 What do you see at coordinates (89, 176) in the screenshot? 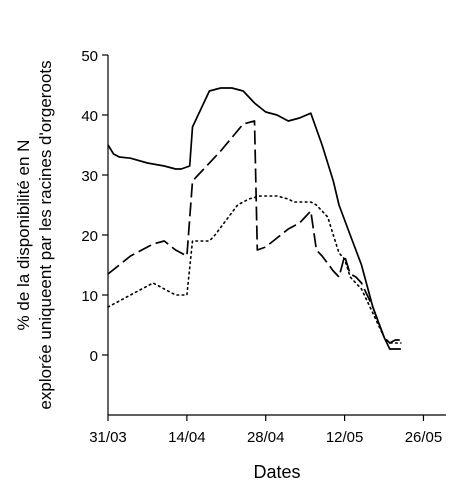
I see `y-tick-label: 30` at bounding box center [89, 176].